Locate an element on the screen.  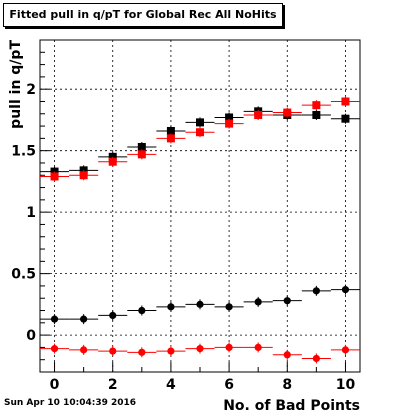
x-tick-label: 4 is located at coordinates (171, 385).